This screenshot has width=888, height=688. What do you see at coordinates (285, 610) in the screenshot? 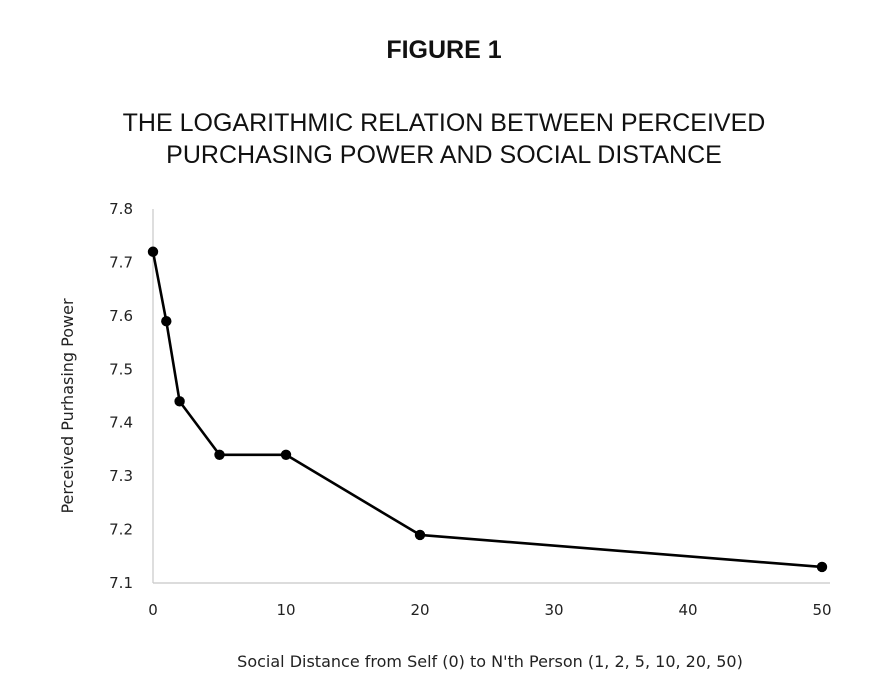
I see `x-tick-label: 10` at bounding box center [285, 610].